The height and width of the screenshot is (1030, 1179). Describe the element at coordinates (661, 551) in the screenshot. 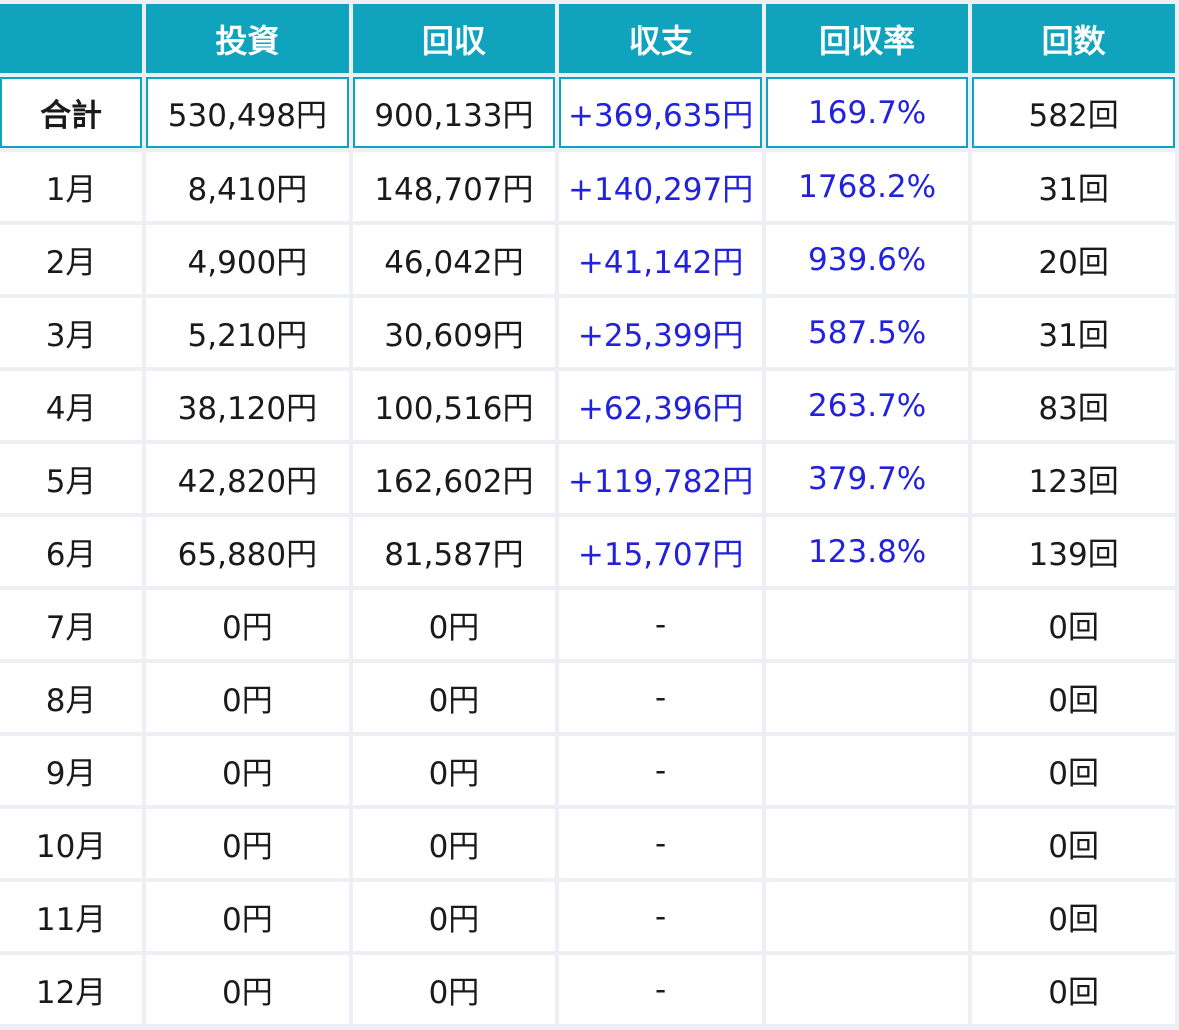

I see `balance-cell: +15,707円` at that location.